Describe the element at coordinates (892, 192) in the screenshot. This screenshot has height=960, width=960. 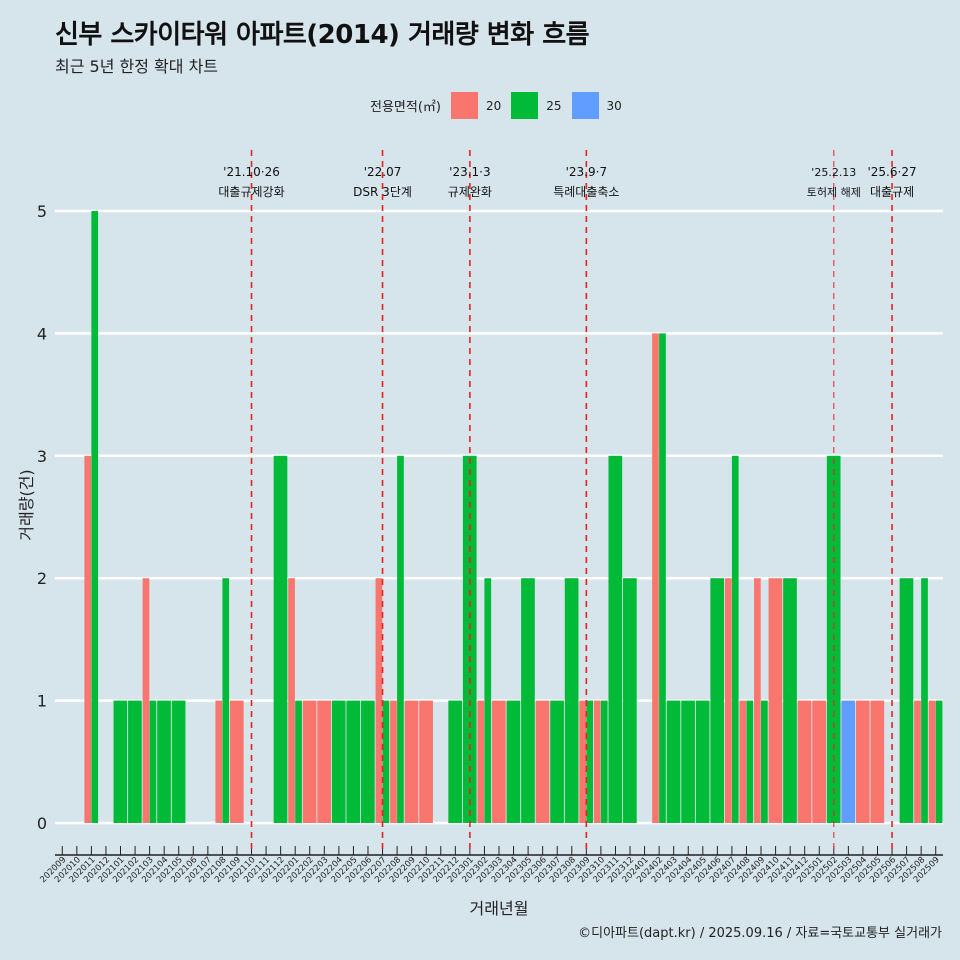
I see `annotation-label-202506: 대출규제` at that location.